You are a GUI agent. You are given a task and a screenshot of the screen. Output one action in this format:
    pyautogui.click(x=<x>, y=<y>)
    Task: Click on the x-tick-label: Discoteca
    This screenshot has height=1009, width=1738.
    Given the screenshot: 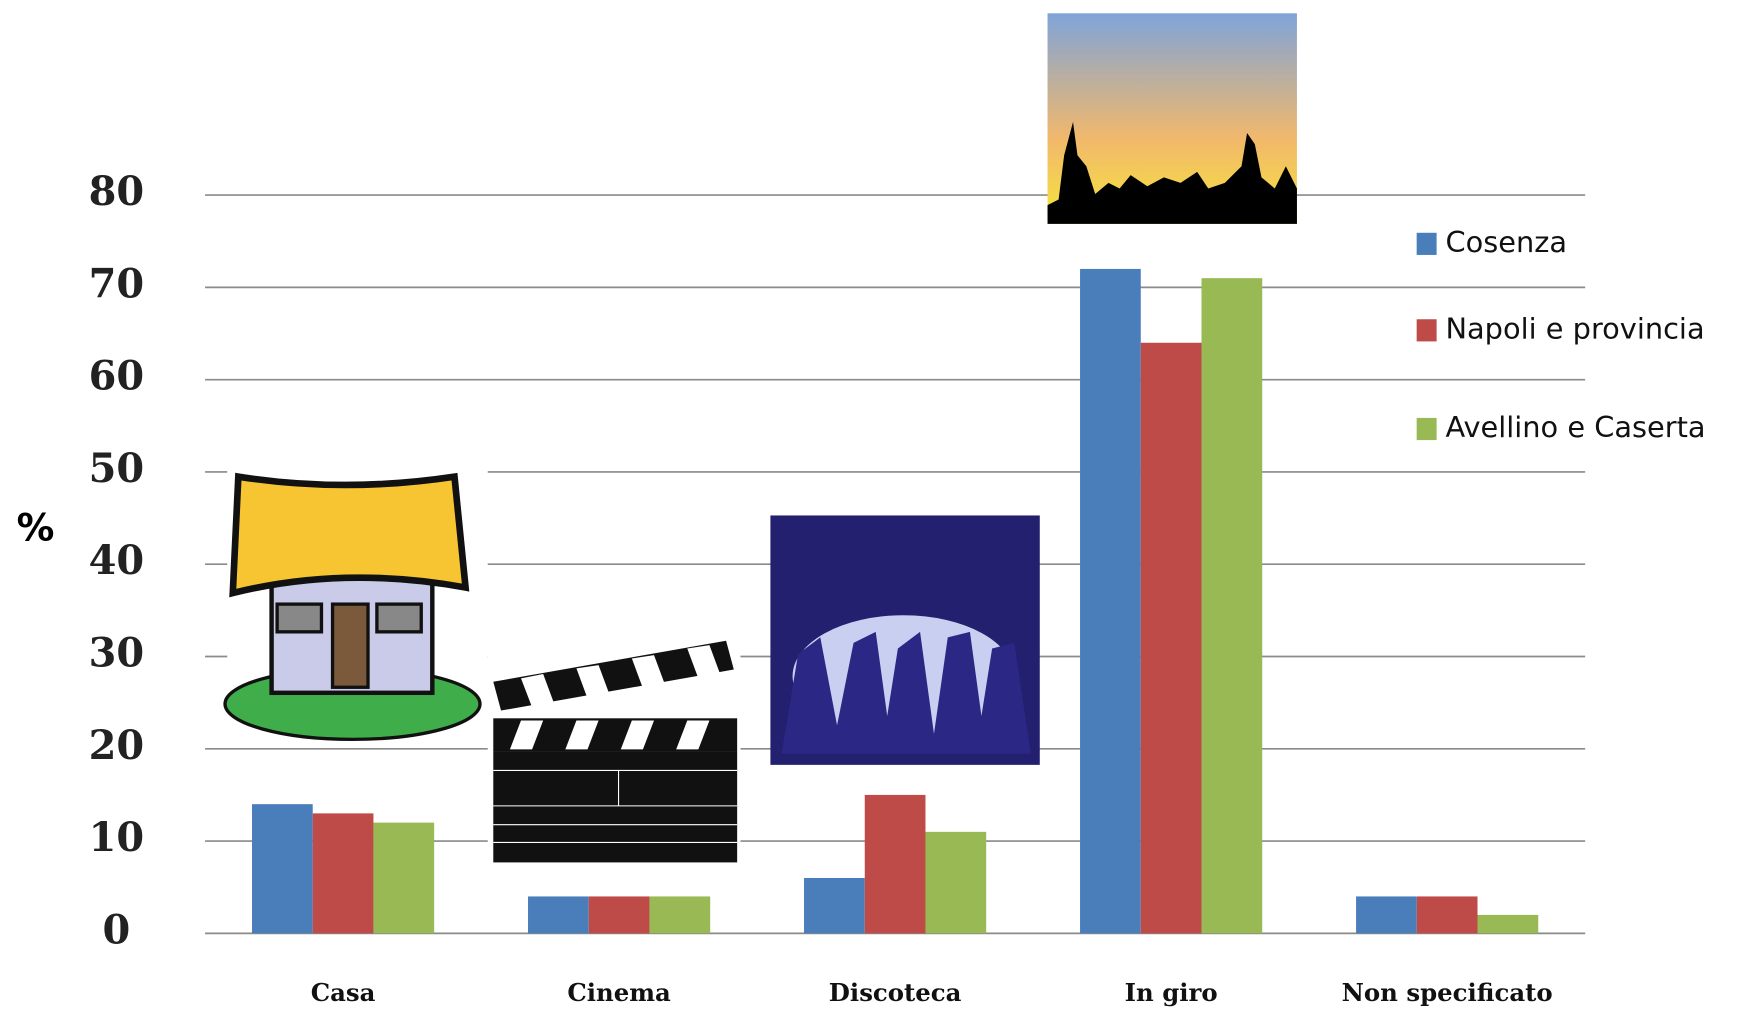 What is the action you would take?
    pyautogui.click(x=895, y=992)
    